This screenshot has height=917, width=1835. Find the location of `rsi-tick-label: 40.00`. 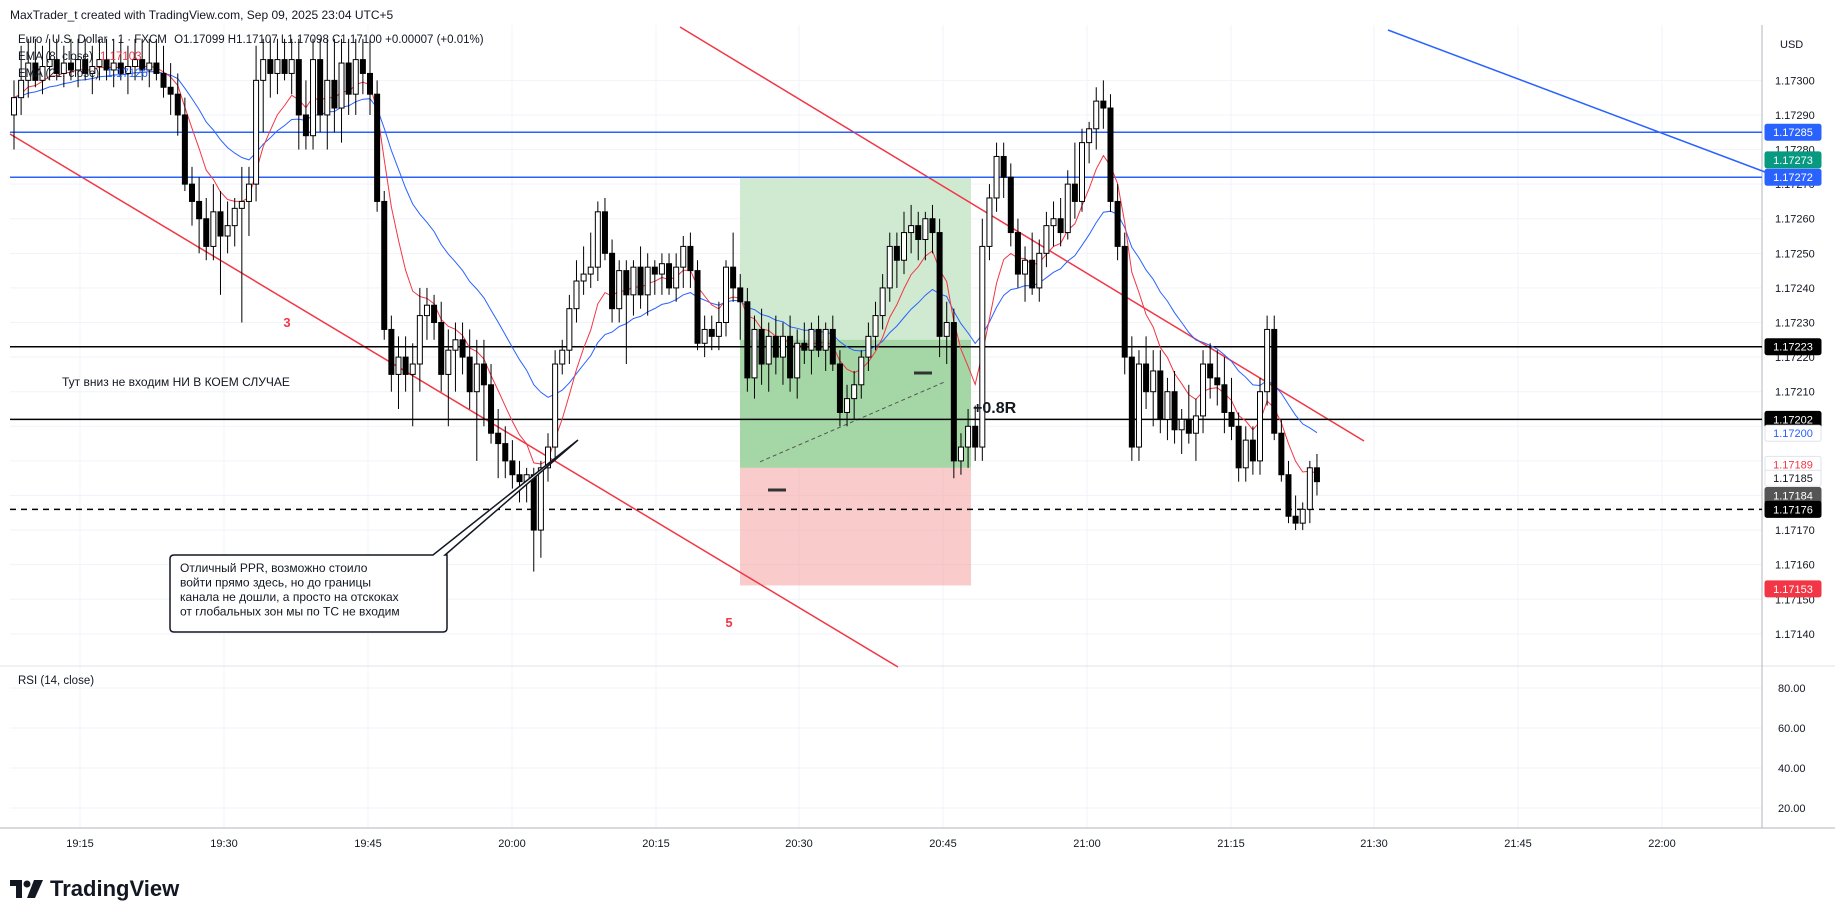

rsi-tick-label: 40.00 is located at coordinates (1792, 769).